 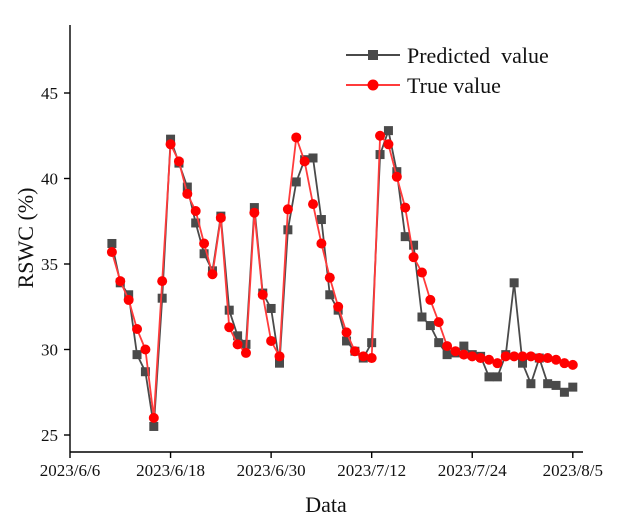 I want to click on legend-label-true: True value, so click(x=454, y=85).